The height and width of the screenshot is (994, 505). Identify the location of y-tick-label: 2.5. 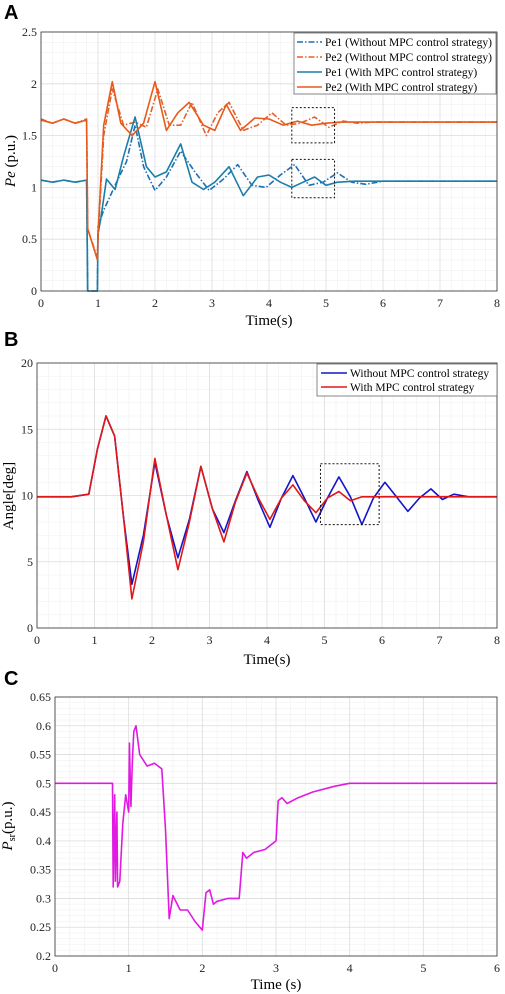
(29, 32).